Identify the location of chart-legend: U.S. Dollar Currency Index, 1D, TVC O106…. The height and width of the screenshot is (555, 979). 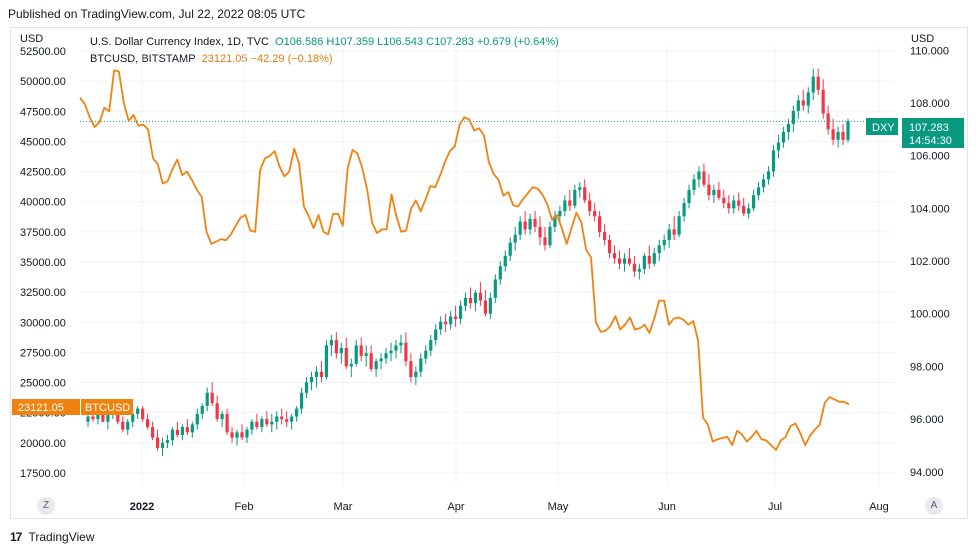
(324, 51).